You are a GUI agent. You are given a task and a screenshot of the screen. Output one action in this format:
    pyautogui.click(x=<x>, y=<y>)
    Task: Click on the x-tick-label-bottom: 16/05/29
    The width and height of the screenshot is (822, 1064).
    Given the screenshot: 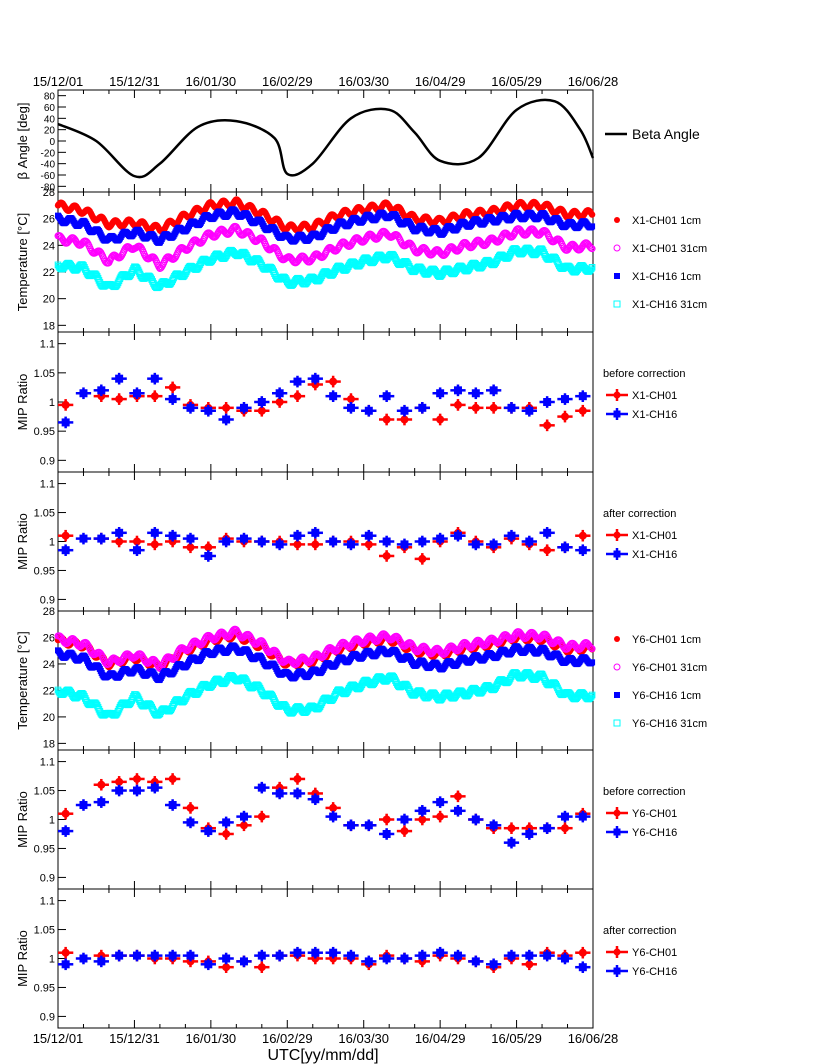 What is the action you would take?
    pyautogui.click(x=516, y=1038)
    